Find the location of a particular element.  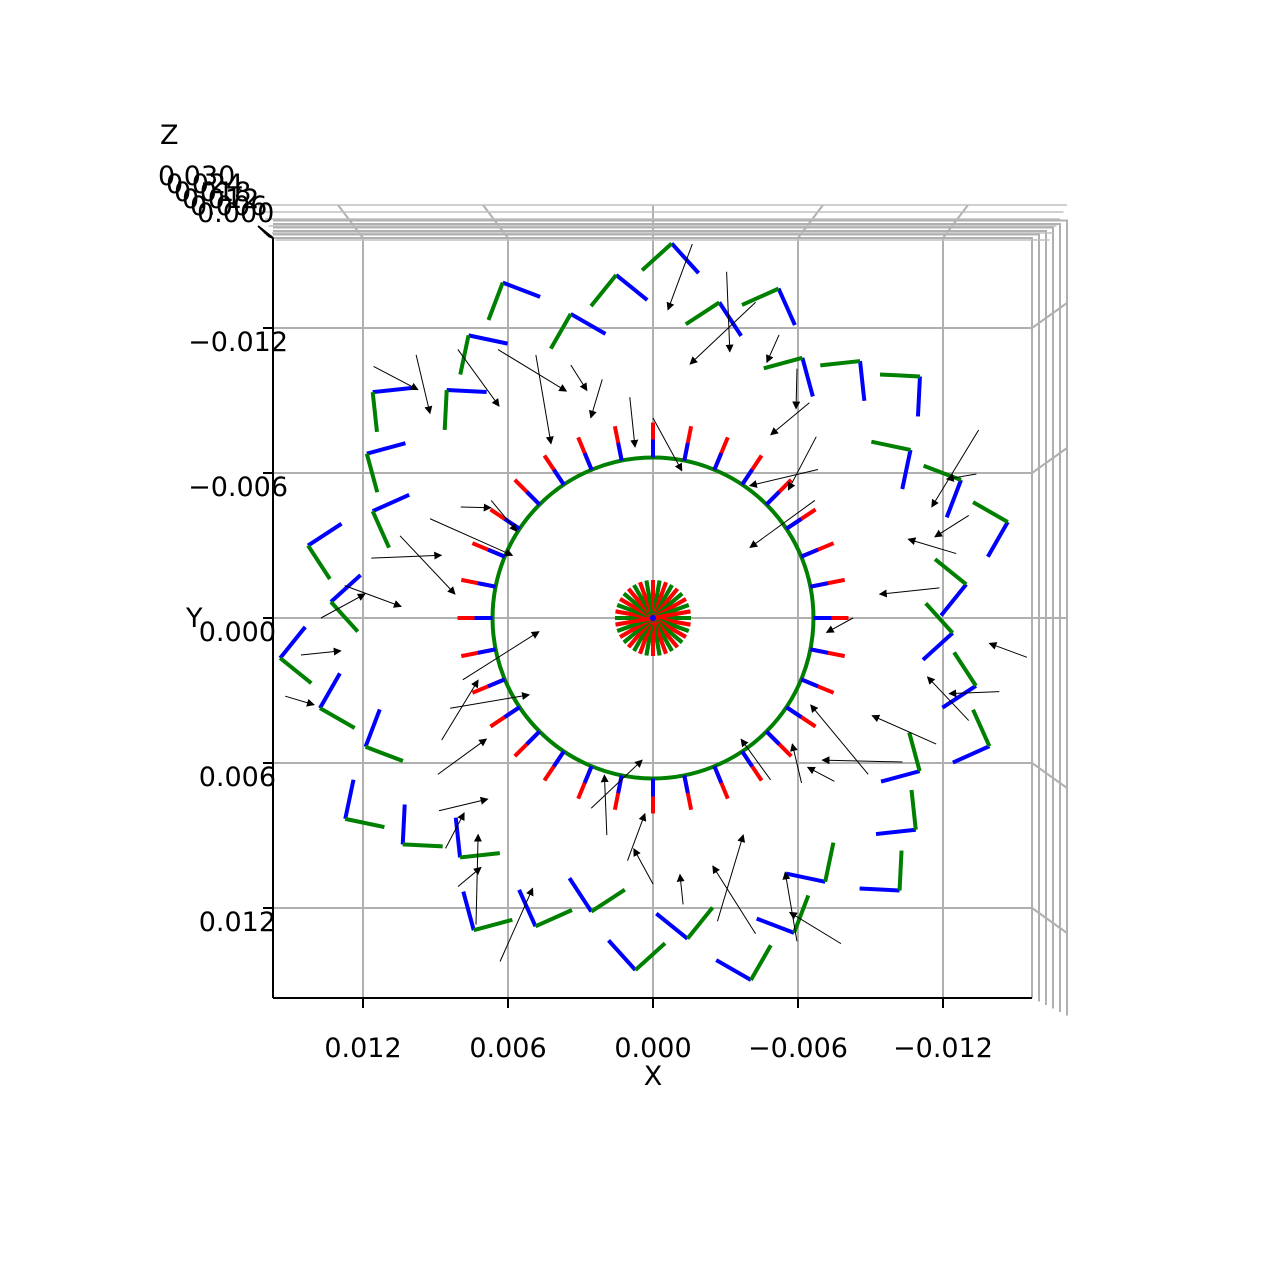

y-axis-label: Y is located at coordinates (194, 618).